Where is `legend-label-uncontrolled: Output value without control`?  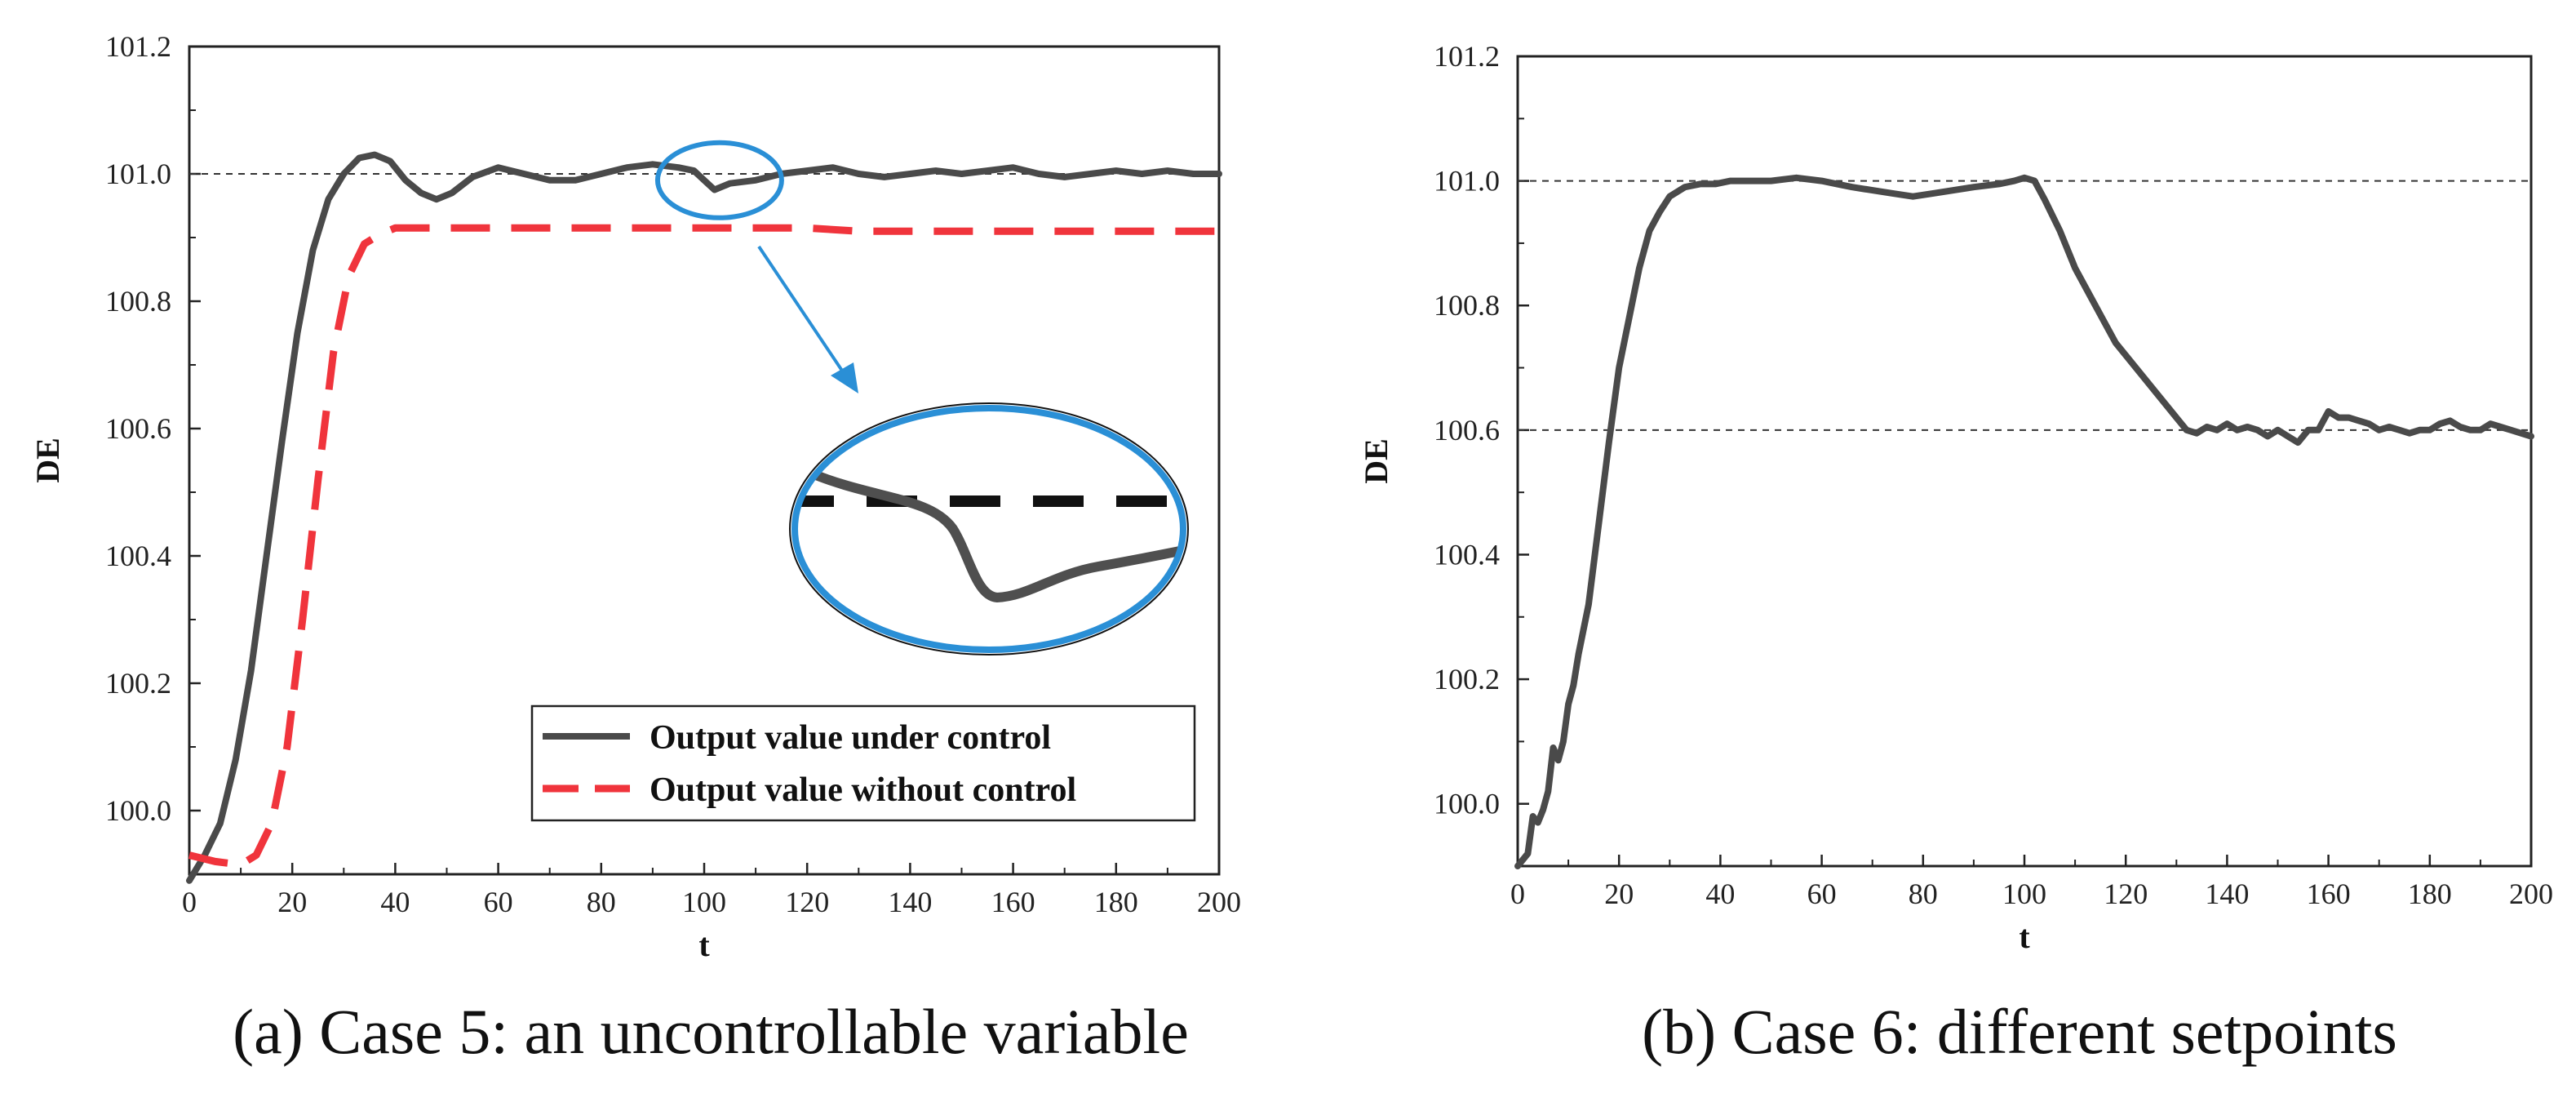
legend-label-uncontrolled: Output value without control is located at coordinates (863, 790).